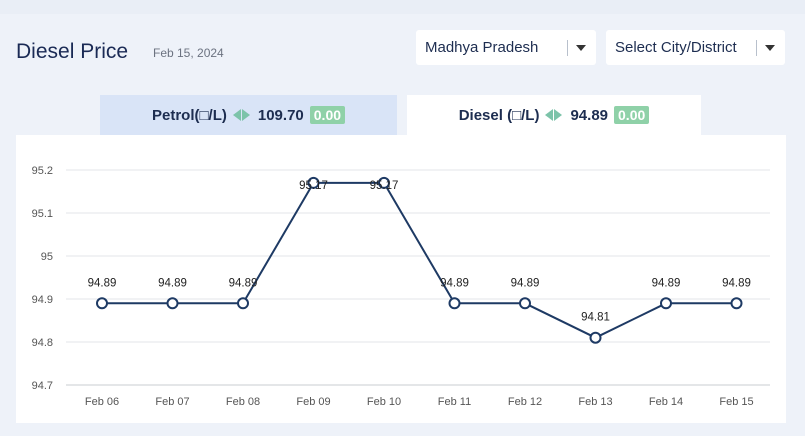 This screenshot has height=436, width=805. Describe the element at coordinates (42, 386) in the screenshot. I see `y-tick-label: 94.7` at that location.